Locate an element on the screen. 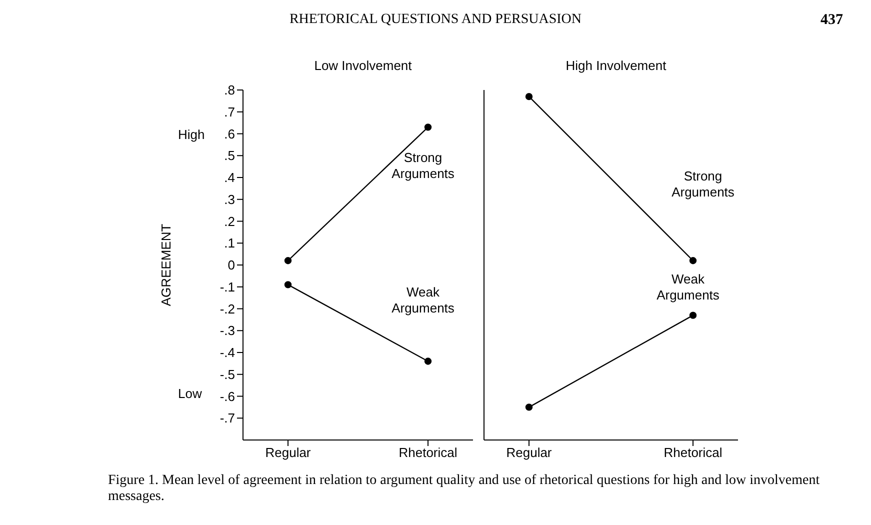 The image size is (871, 525). y-tick-label: .5 is located at coordinates (229, 156).